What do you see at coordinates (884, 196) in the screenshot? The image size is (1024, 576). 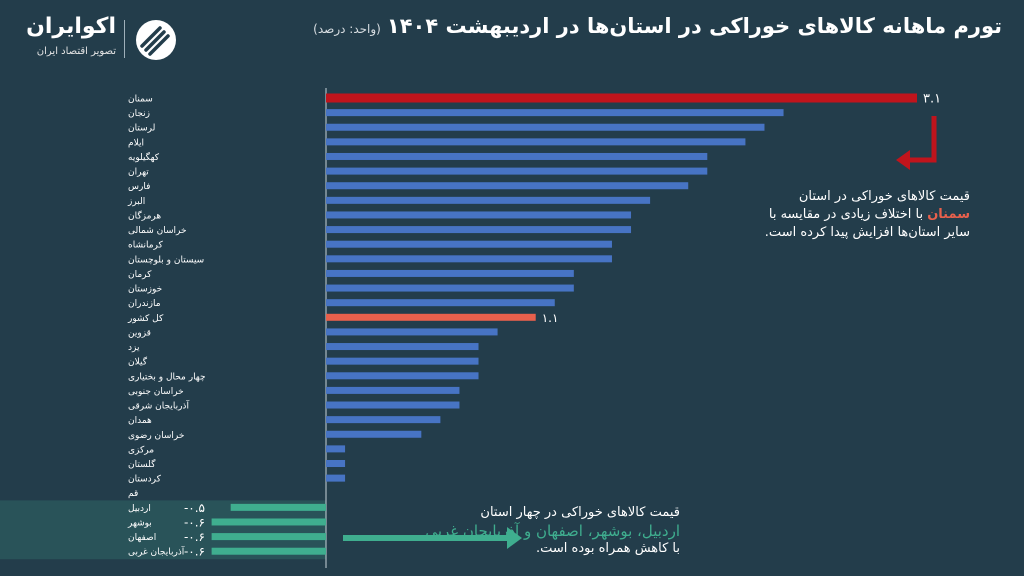 I see `semnan-annotation-before: قیمت کالاهای خوراکی در استان` at bounding box center [884, 196].